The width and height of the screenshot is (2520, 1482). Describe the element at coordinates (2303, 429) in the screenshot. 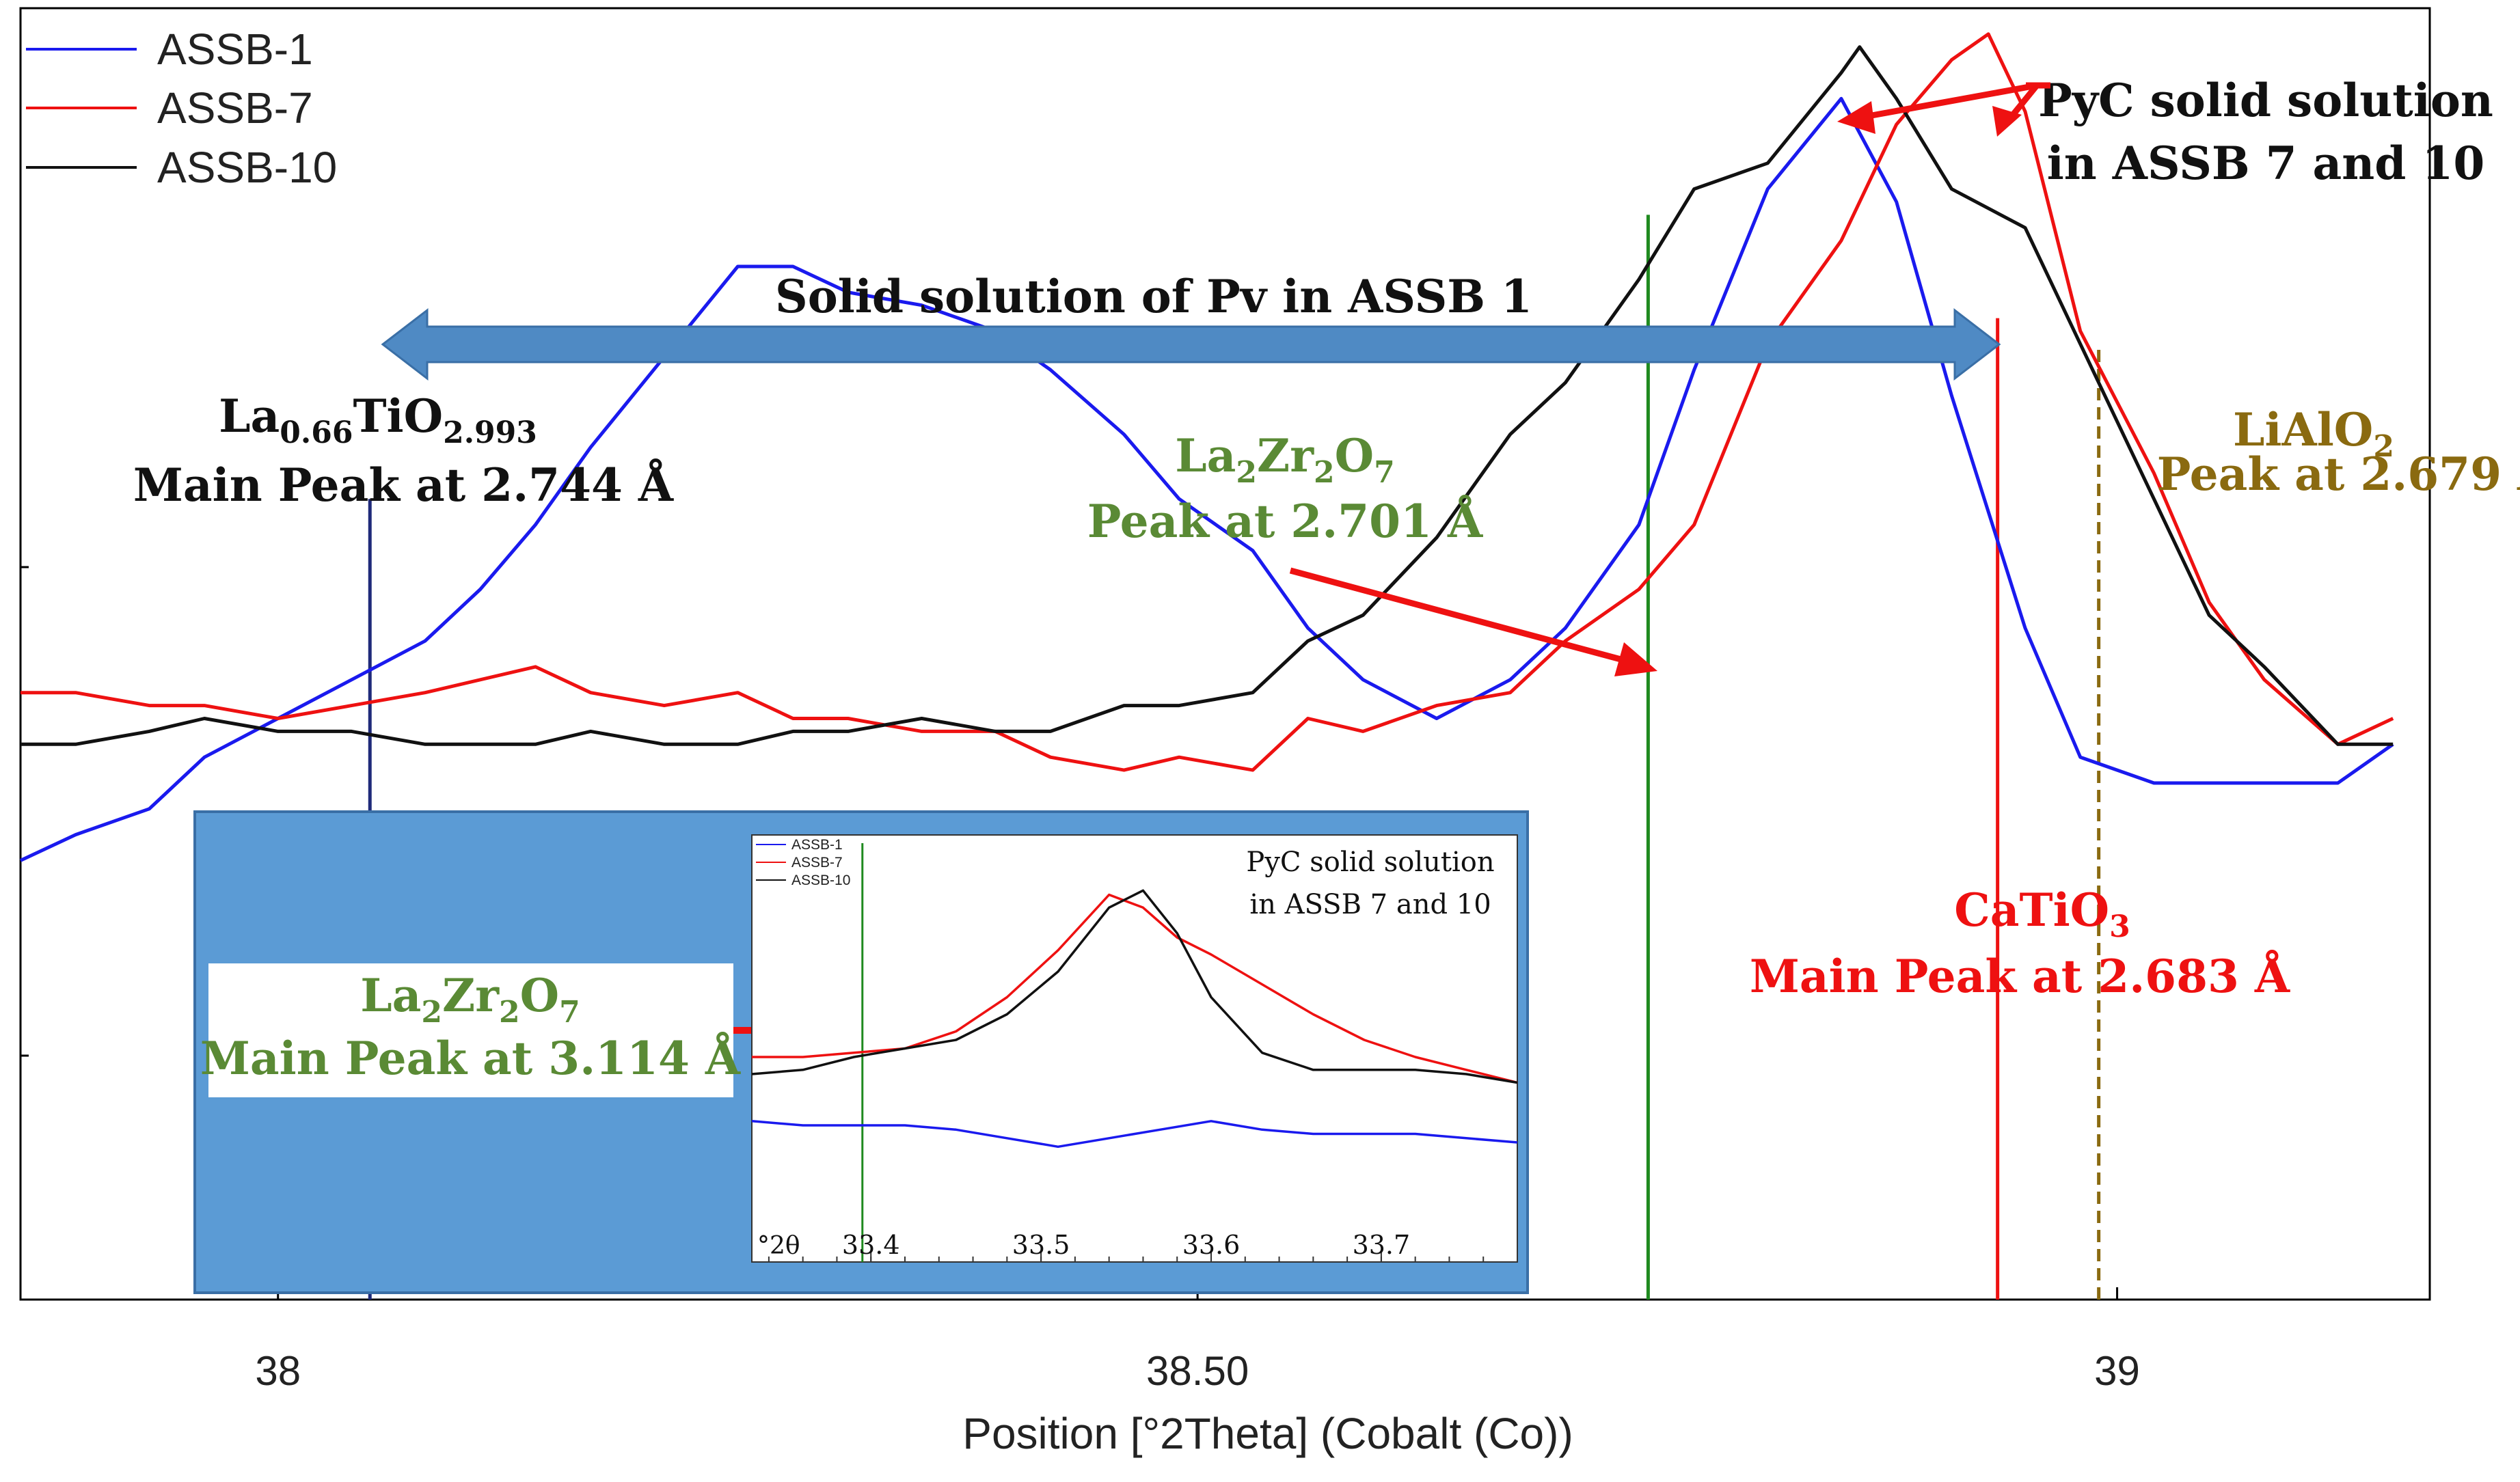

I see `lialo-main: LiAlO` at that location.